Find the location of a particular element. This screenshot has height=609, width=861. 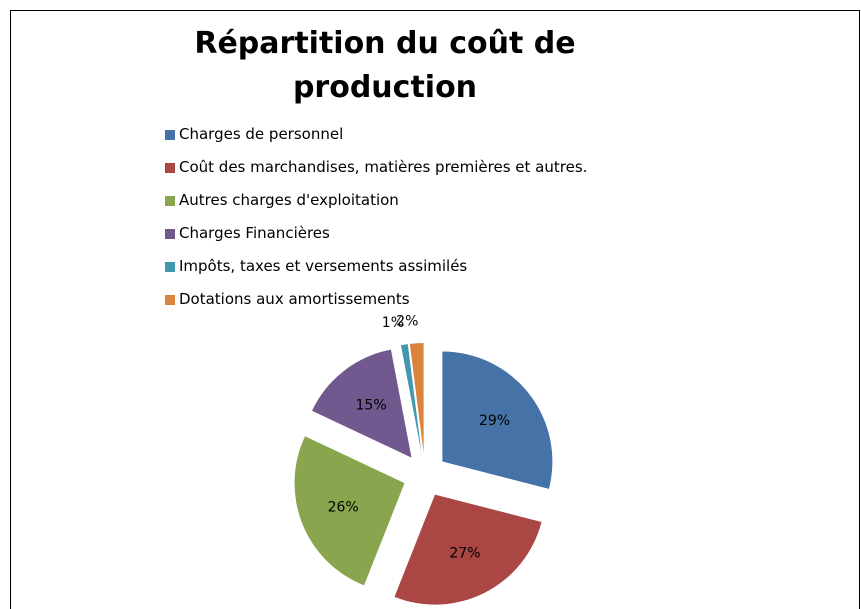

legend-label: Charges Financières is located at coordinates (254, 233).